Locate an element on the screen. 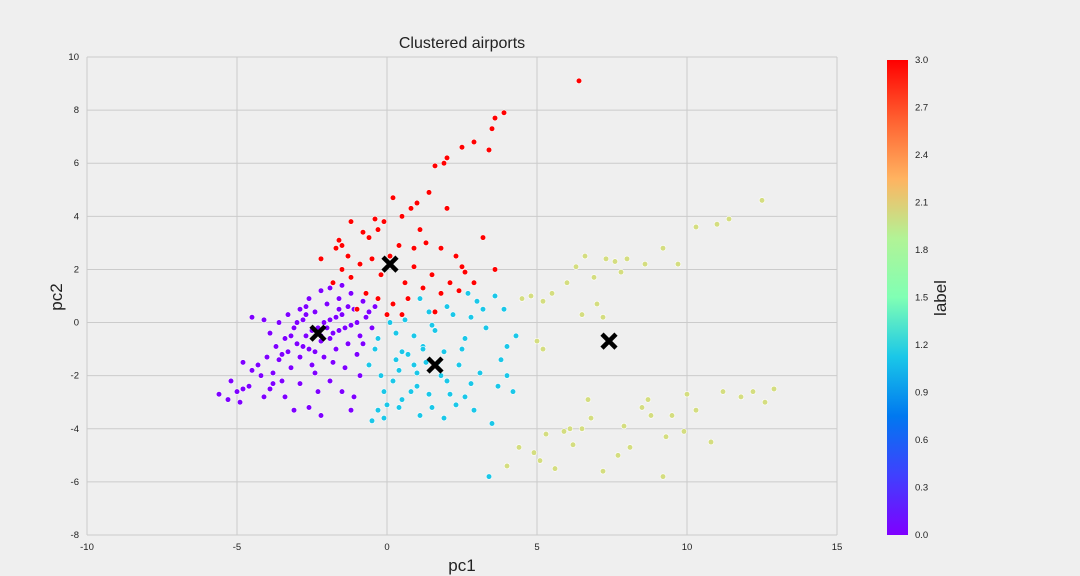 This screenshot has width=1080, height=576. y-tick-label: 8 is located at coordinates (76, 110).